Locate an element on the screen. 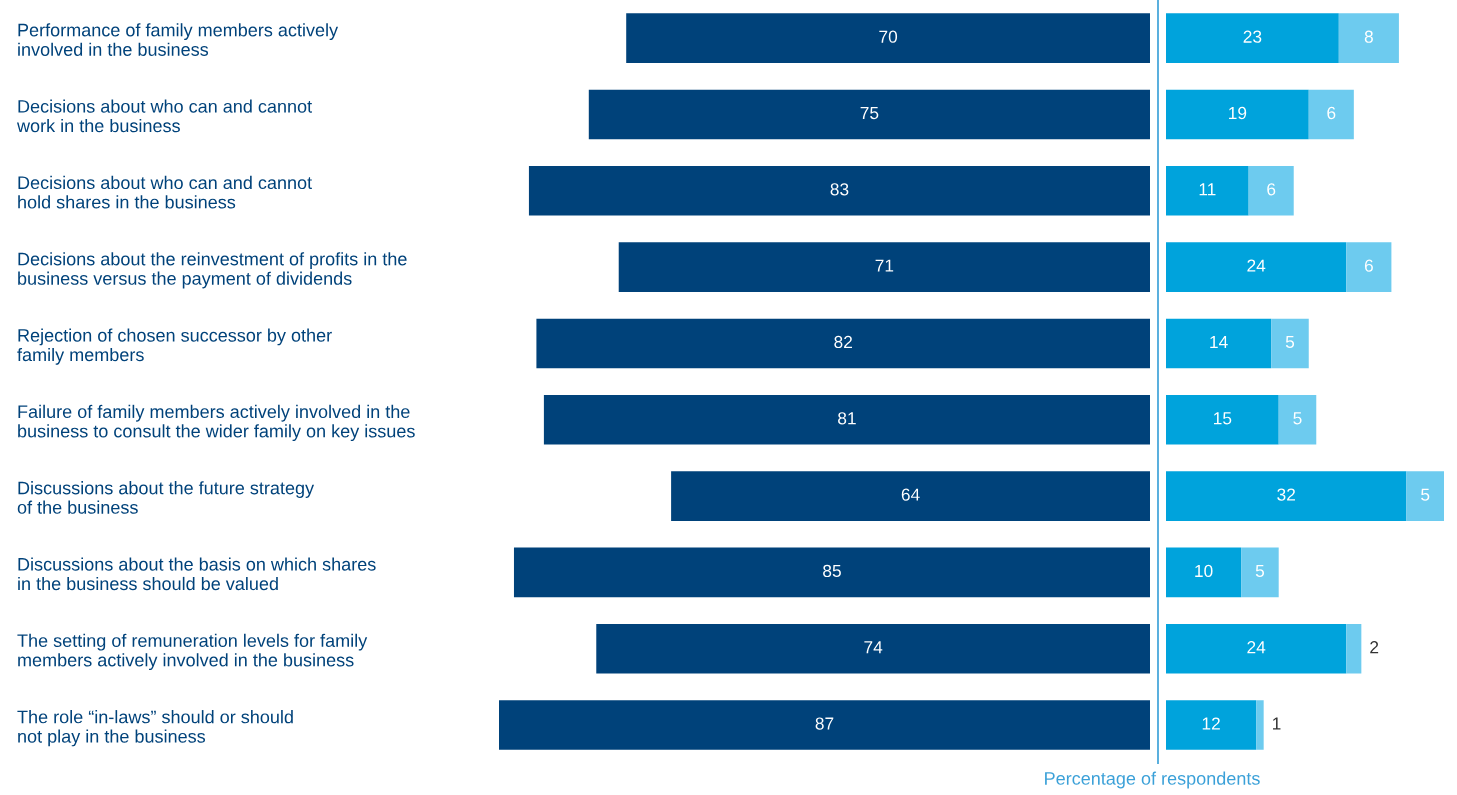  data-label: 23 is located at coordinates (1252, 36).